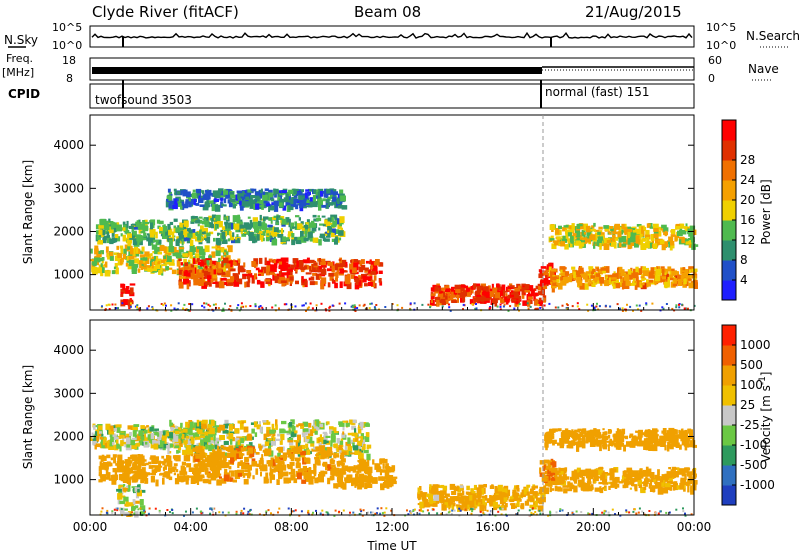  Describe the element at coordinates (143, 100) in the screenshot. I see `cpid-a: twofsound 3503` at that location.